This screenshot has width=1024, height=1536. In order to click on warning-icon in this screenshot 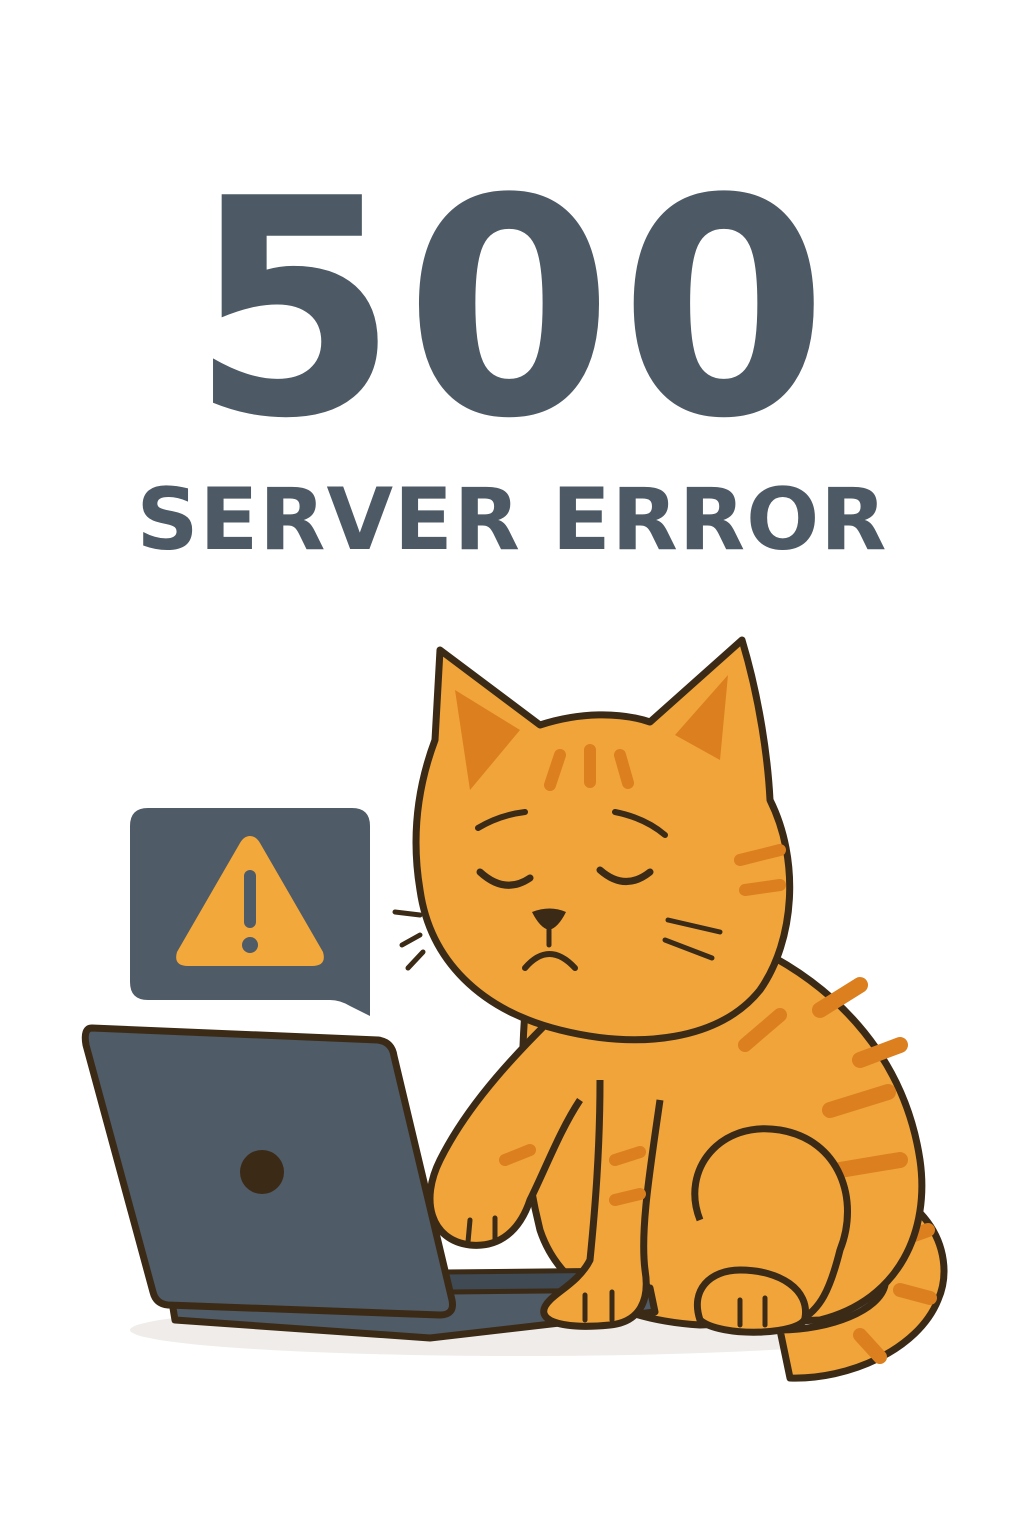, I will do `click(250, 901)`.